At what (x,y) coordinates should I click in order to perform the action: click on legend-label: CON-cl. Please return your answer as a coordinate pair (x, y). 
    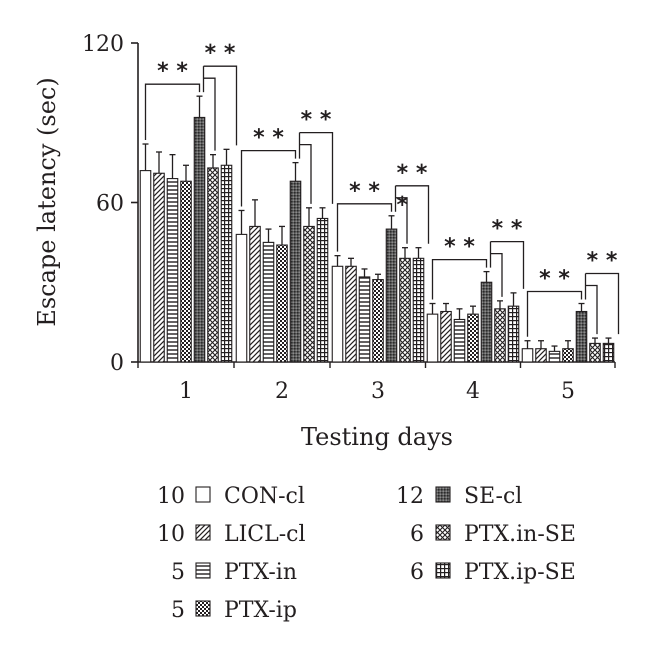
    Looking at the image, I should click on (264, 496).